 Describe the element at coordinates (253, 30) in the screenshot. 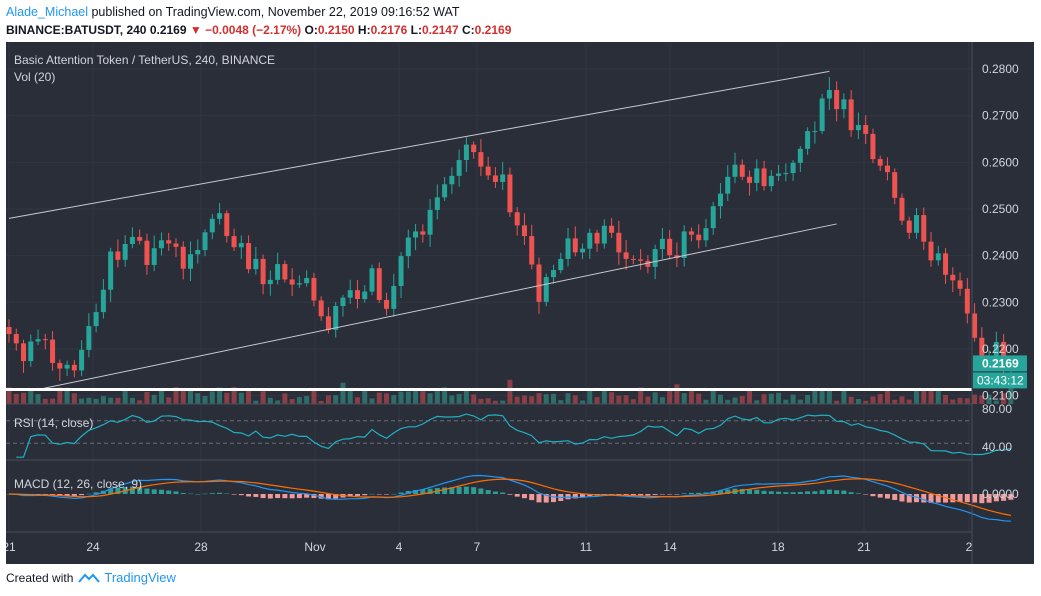

I see `price-change: −0.0048 (−2.17%)` at that location.